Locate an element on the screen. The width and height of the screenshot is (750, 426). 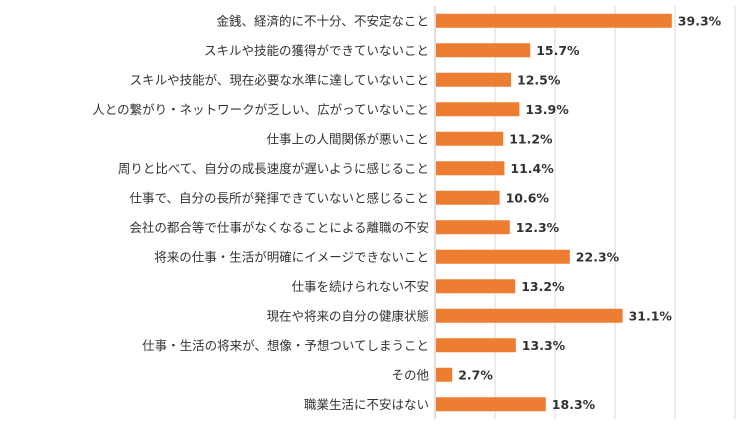
value-label: 11.2% is located at coordinates (531, 138).